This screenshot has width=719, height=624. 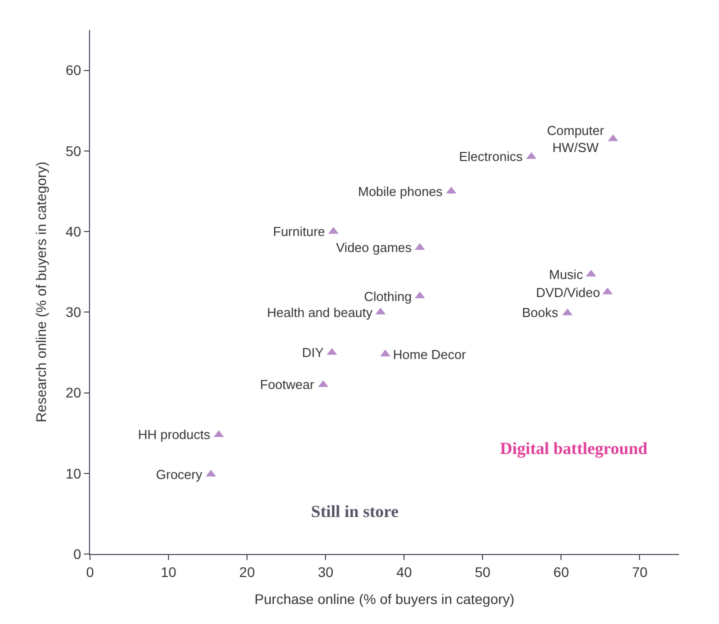 I want to click on annotation: Music, so click(x=566, y=274).